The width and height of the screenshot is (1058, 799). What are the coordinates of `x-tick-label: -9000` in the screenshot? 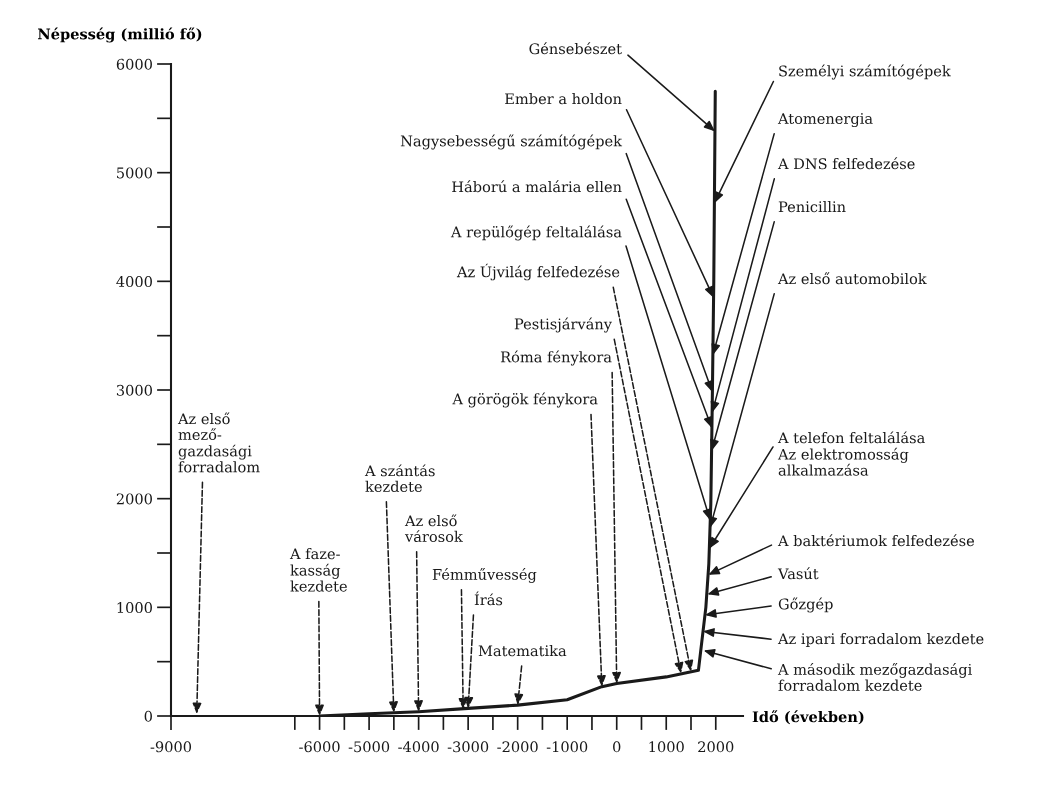 It's located at (171, 747).